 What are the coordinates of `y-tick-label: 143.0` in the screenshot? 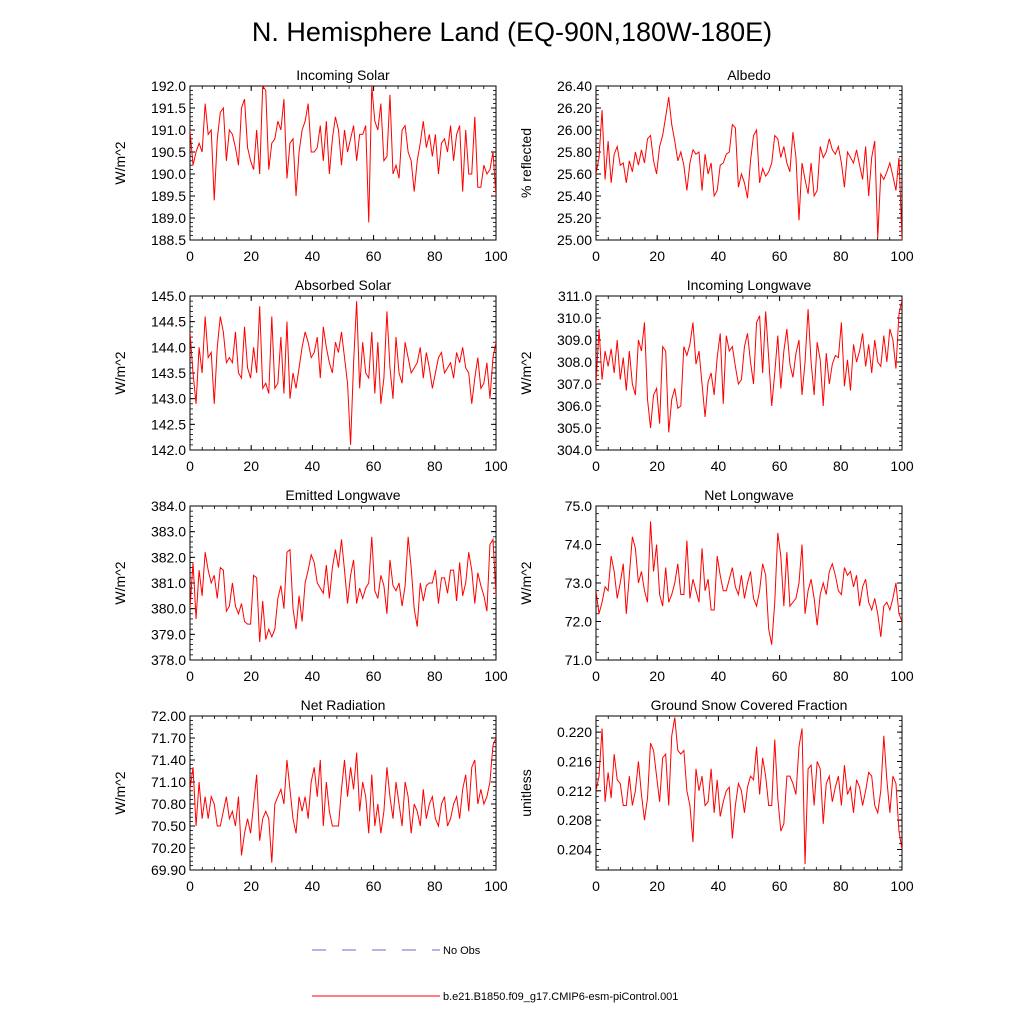 It's located at (168, 399).